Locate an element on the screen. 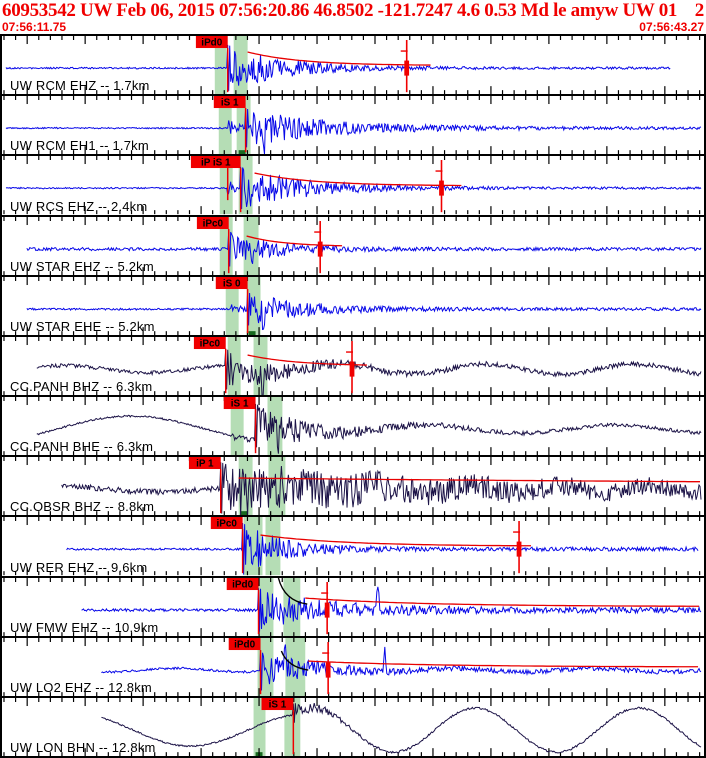 This screenshot has height=758, width=706. pick-flag: iP 1 is located at coordinates (204, 463).